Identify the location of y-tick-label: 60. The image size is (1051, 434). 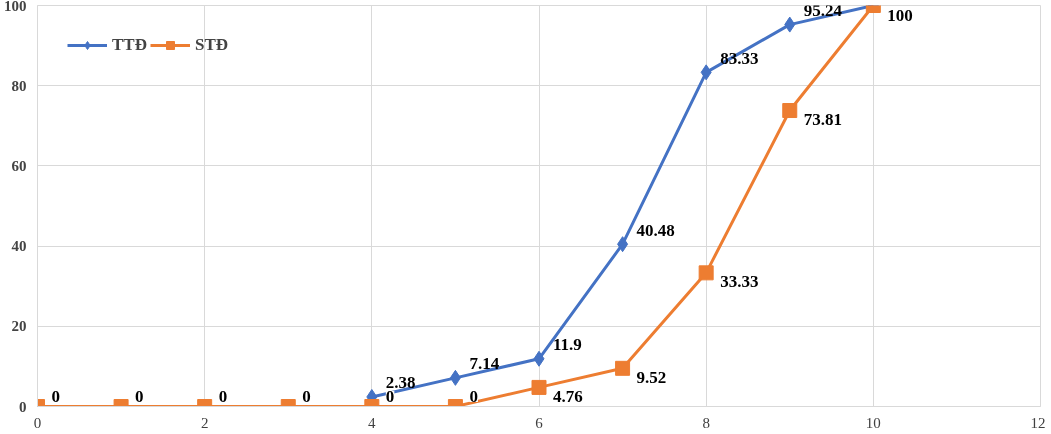
(19, 165).